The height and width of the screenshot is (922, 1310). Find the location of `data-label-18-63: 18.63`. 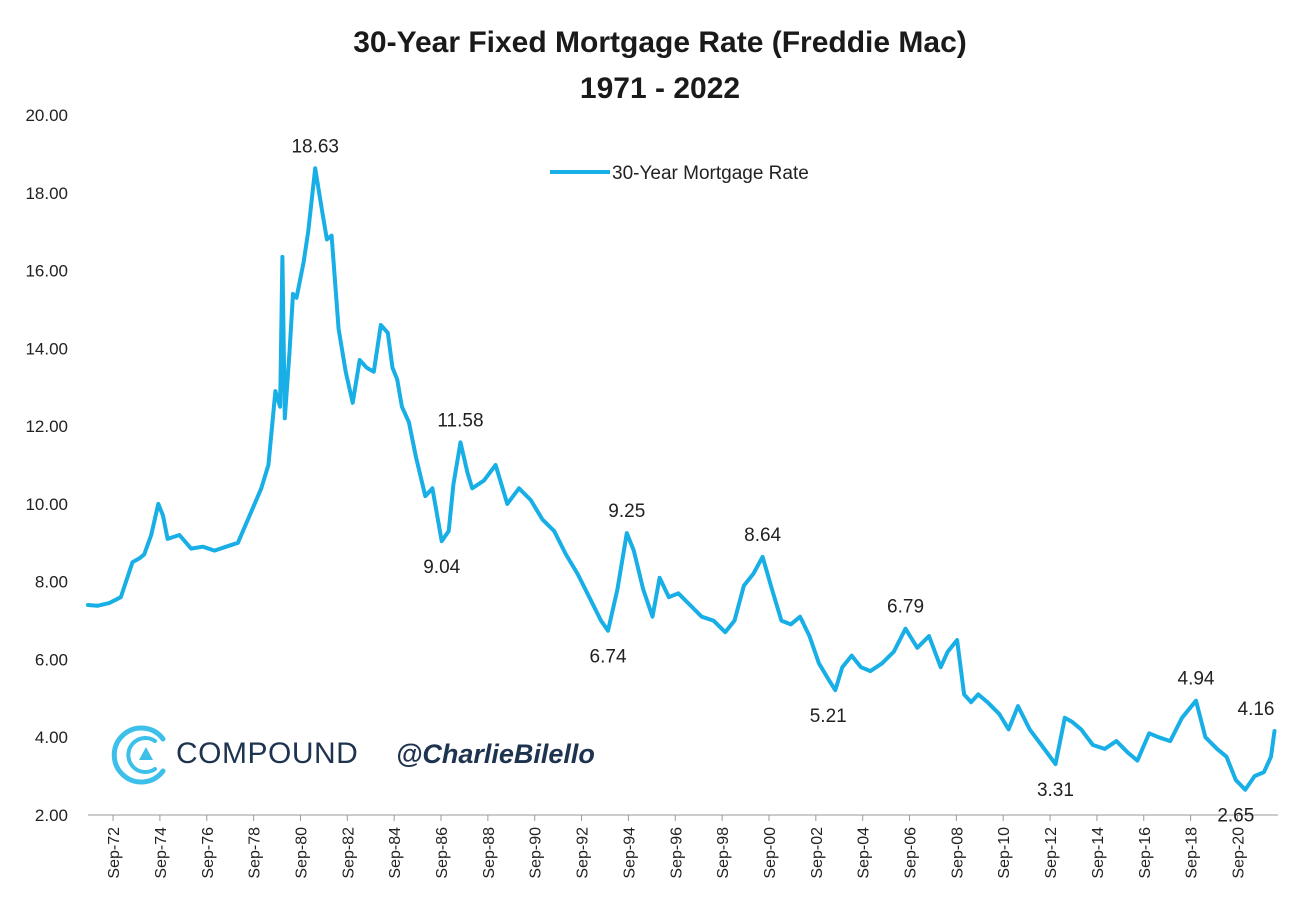

data-label-18-63: 18.63 is located at coordinates (315, 146).